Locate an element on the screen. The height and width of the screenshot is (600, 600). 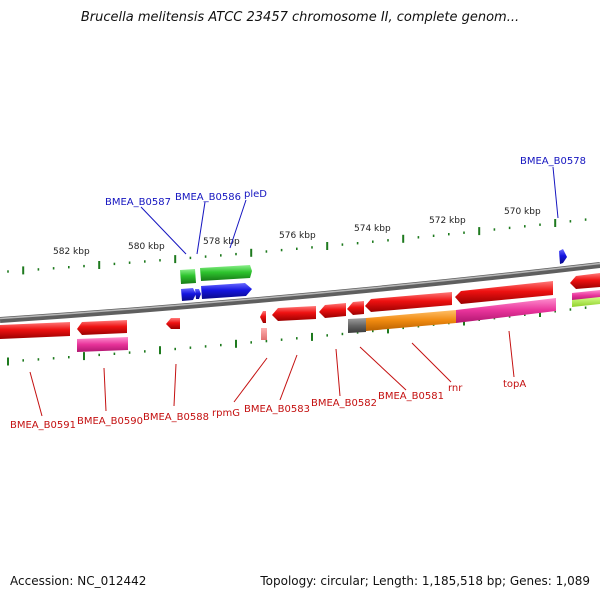
gene-label-bmea-b0587: BMEA_B0587 is located at coordinates (138, 202).